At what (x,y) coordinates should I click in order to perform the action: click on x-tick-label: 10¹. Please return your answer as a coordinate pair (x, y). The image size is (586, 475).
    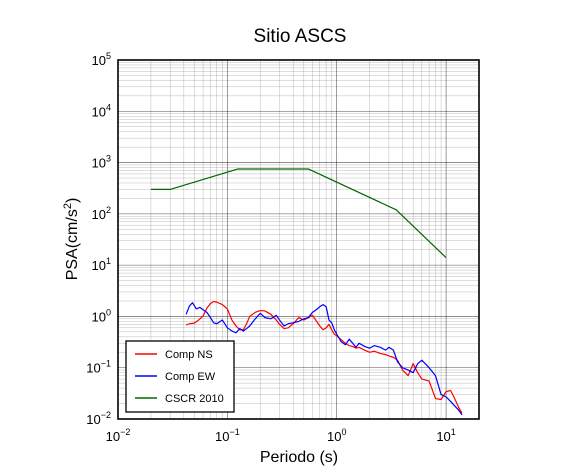
    Looking at the image, I should click on (445, 435).